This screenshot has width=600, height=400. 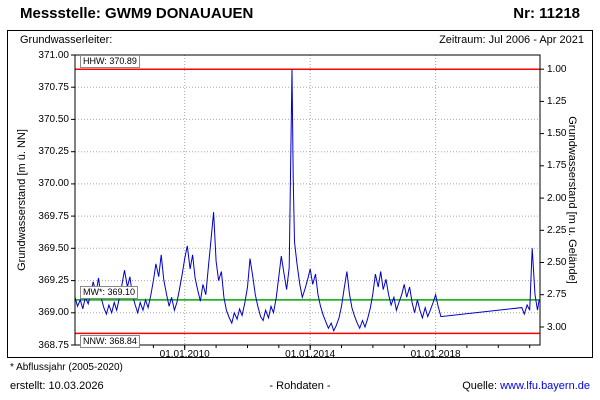 What do you see at coordinates (66, 40) in the screenshot?
I see `aquifer-label: Grundwasserleiter:` at bounding box center [66, 40].